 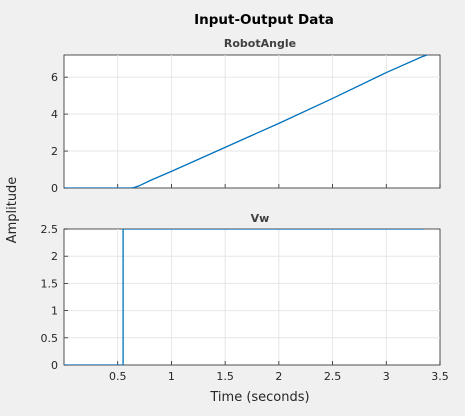 What do you see at coordinates (259, 397) in the screenshot?
I see `figure-xlabel: Time (seconds)` at bounding box center [259, 397].